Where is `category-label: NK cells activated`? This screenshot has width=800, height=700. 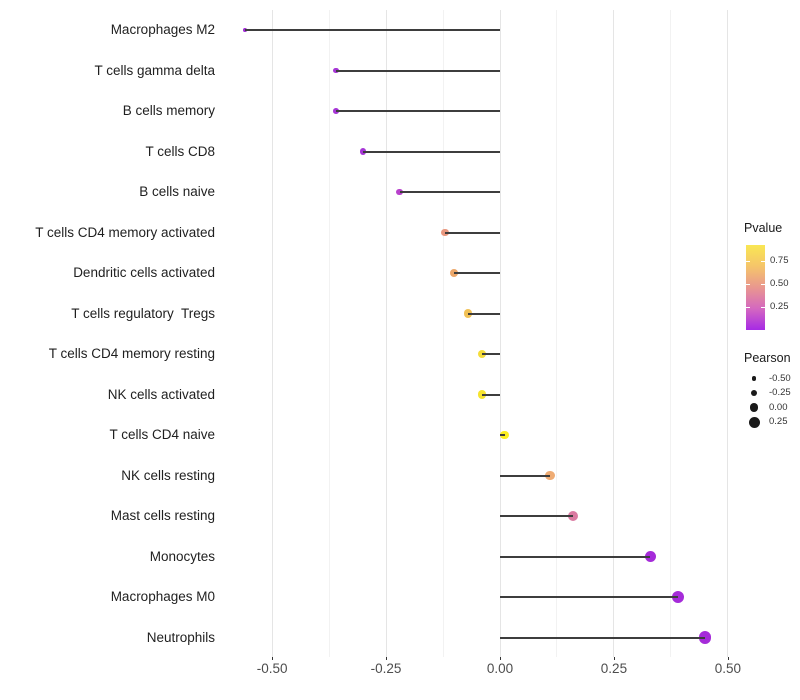
category-label: NK cells activated is located at coordinates (161, 394).